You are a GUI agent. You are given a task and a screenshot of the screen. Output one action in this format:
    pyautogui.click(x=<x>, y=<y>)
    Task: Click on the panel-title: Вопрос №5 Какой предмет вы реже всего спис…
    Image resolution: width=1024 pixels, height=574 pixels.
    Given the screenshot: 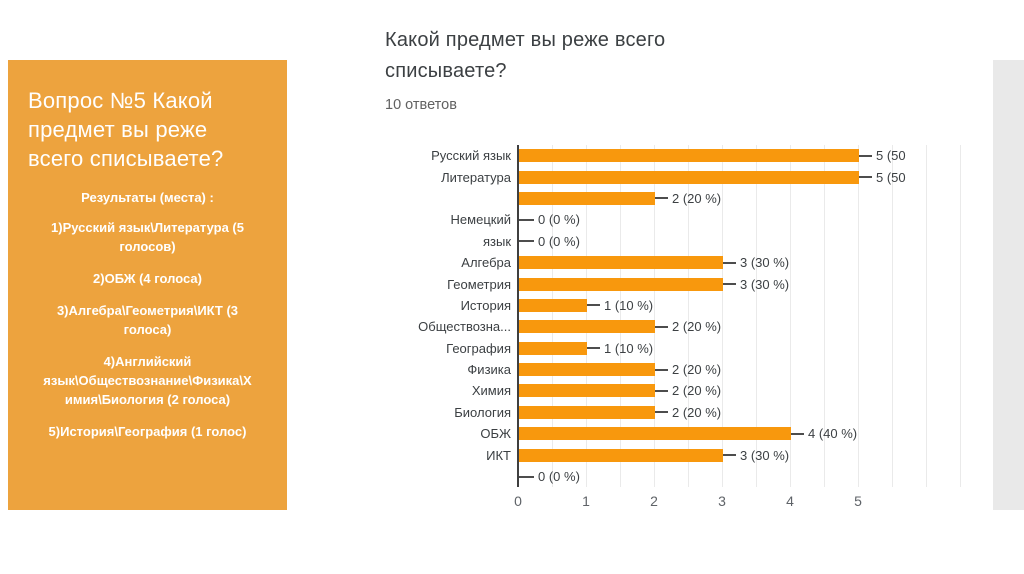 What is the action you would take?
    pyautogui.click(x=147, y=116)
    